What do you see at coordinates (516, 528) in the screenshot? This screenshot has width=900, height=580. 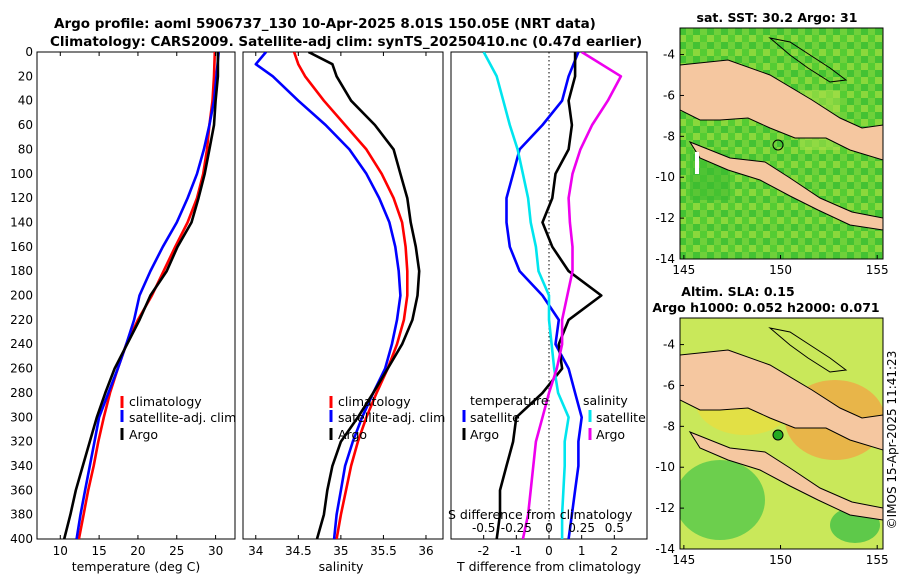 I see `s-tick-label: -0.25` at bounding box center [516, 528].